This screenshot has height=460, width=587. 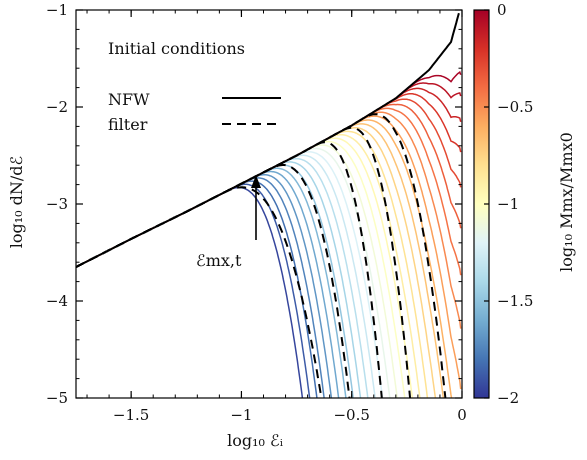 I want to click on colorbar-tick-label: 0, so click(x=502, y=10).